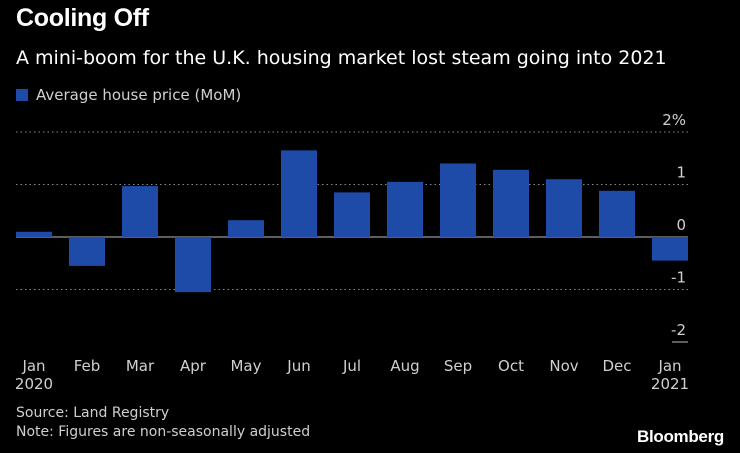 The height and width of the screenshot is (453, 740). I want to click on x-tick-label: Oct, so click(511, 366).